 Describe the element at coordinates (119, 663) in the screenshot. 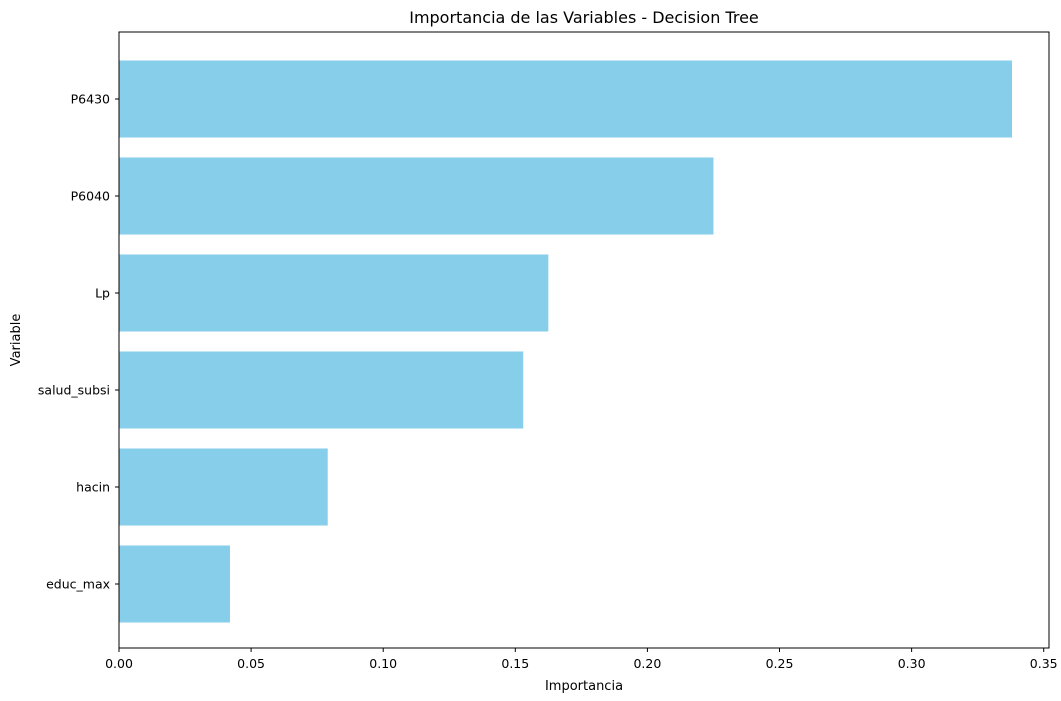

I see `x-tick-label: 0.00` at that location.